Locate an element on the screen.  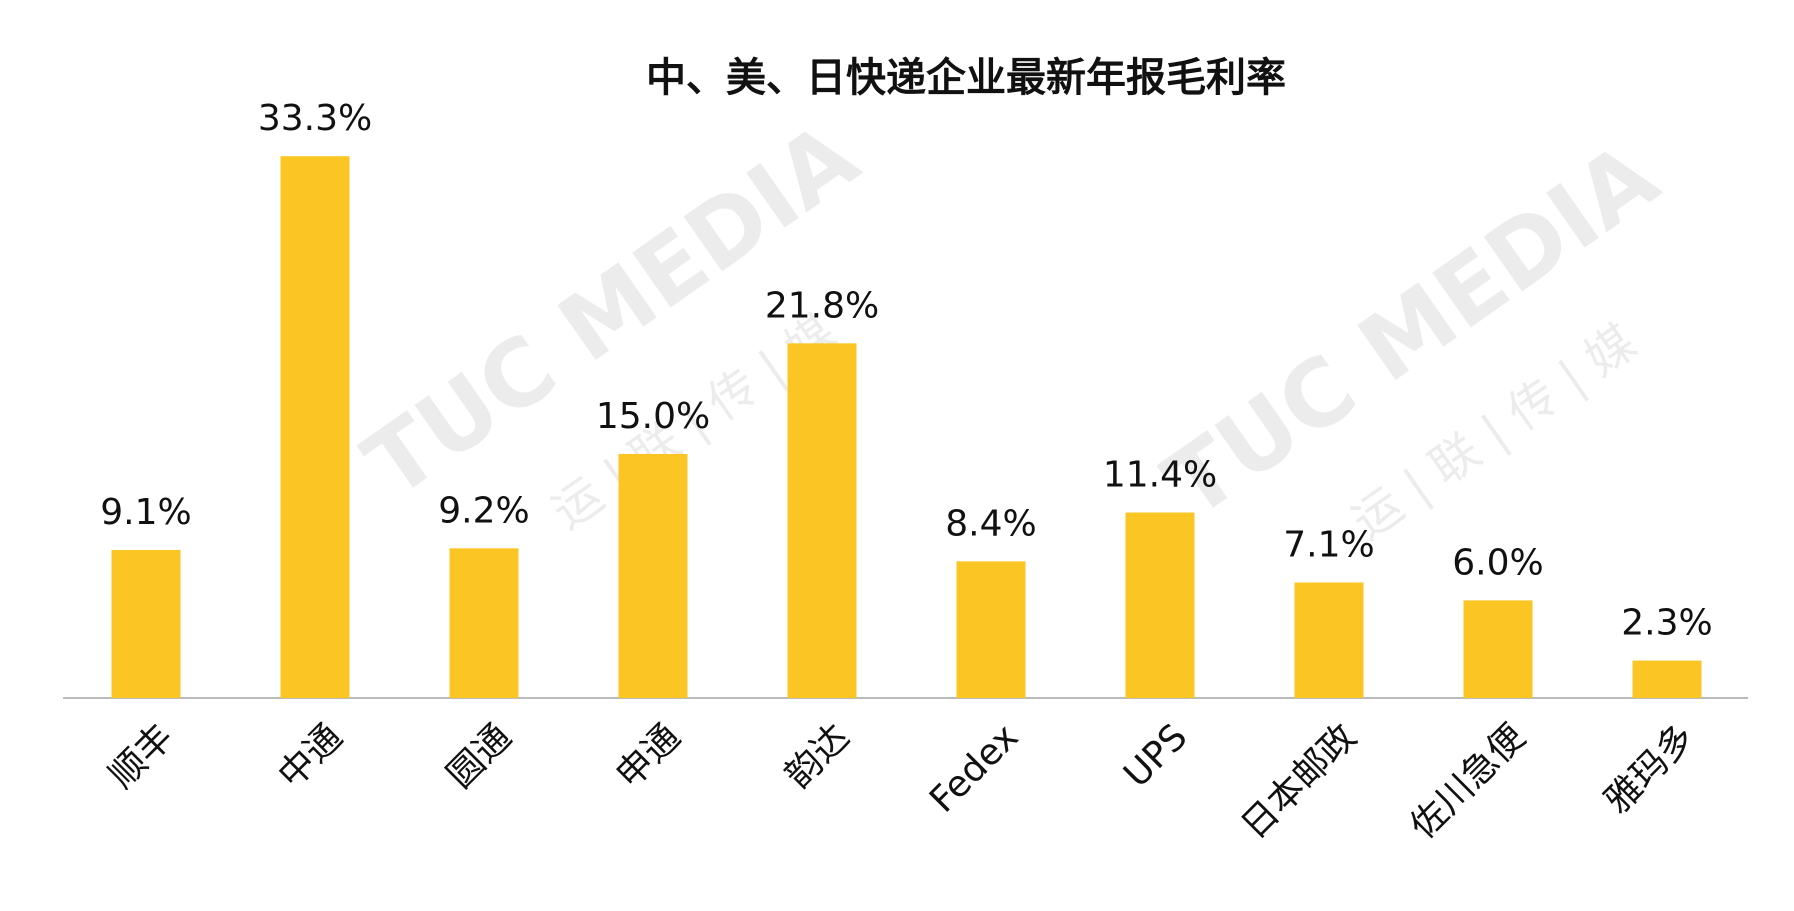
value-label: 15.0% is located at coordinates (653, 416).